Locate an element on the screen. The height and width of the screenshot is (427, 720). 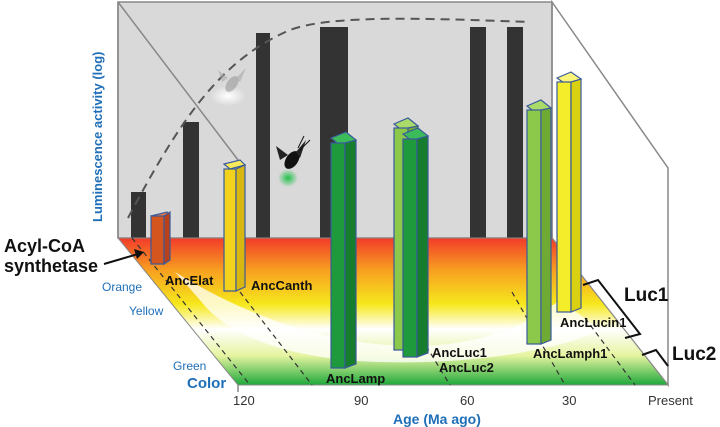
x-tick-90: 90 is located at coordinates (361, 400).